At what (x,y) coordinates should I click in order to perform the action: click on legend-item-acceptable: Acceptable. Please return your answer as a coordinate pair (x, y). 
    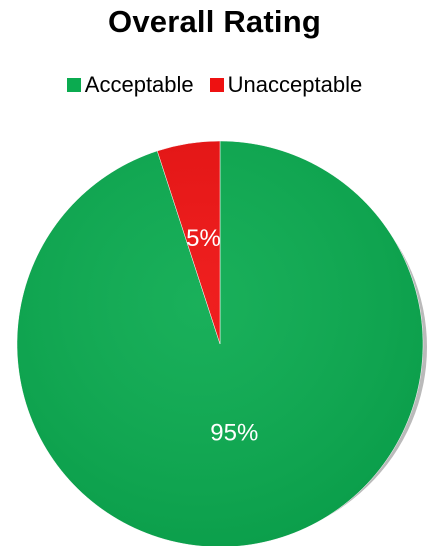
    Looking at the image, I should click on (130, 85).